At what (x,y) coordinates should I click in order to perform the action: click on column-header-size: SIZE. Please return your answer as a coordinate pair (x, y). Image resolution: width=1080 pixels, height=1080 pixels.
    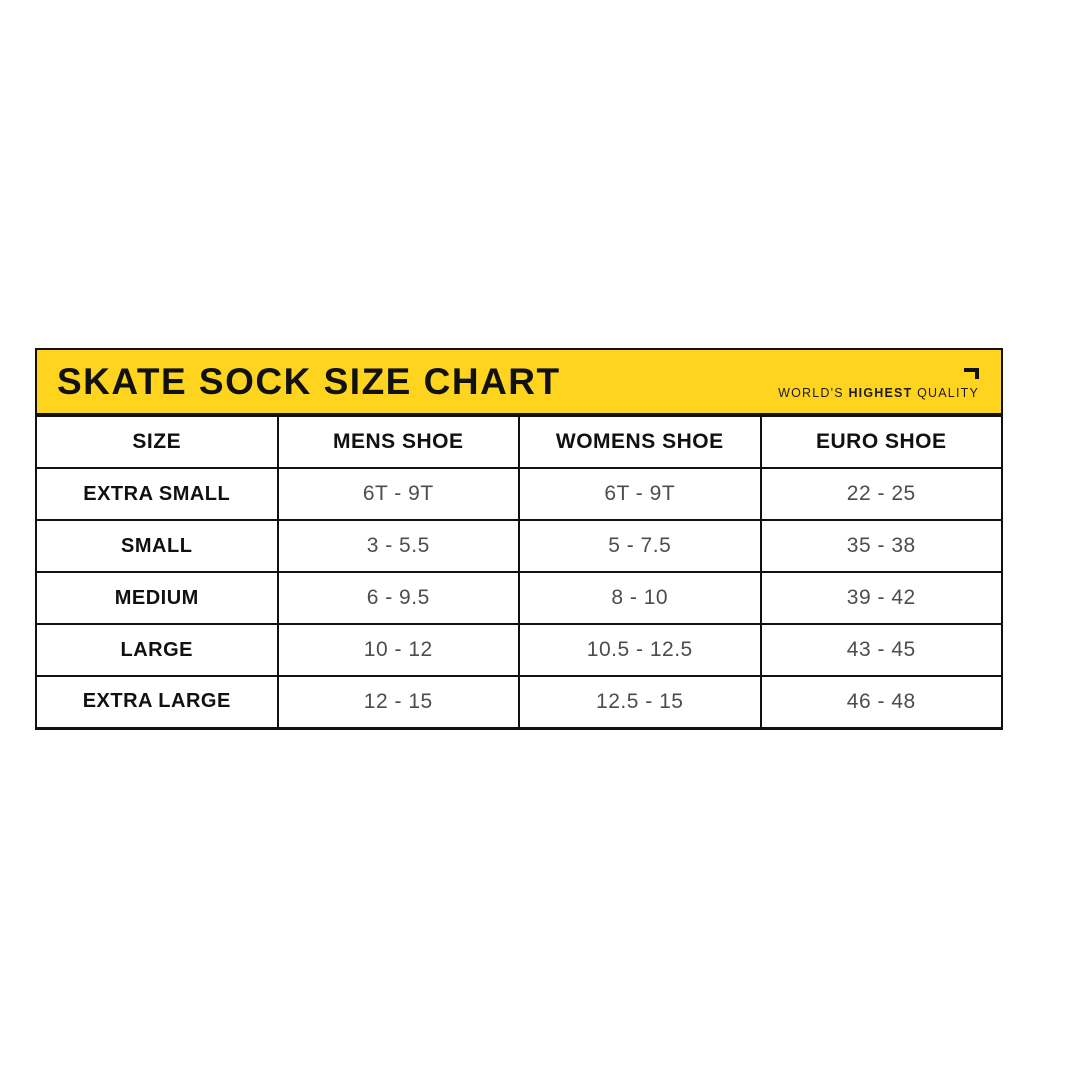
    Looking at the image, I should click on (157, 442).